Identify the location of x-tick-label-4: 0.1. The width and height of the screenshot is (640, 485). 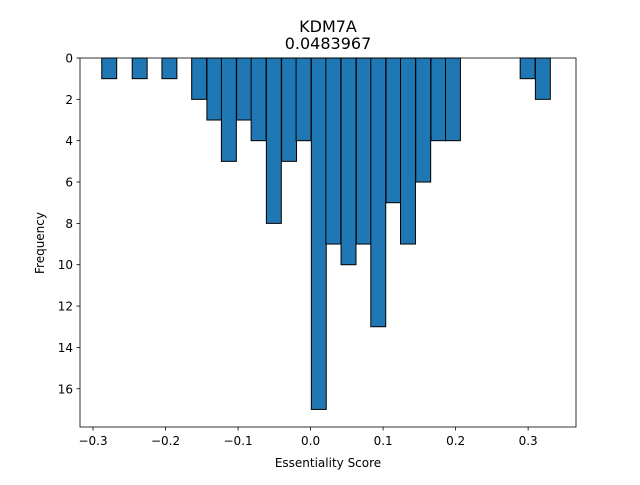
(383, 441).